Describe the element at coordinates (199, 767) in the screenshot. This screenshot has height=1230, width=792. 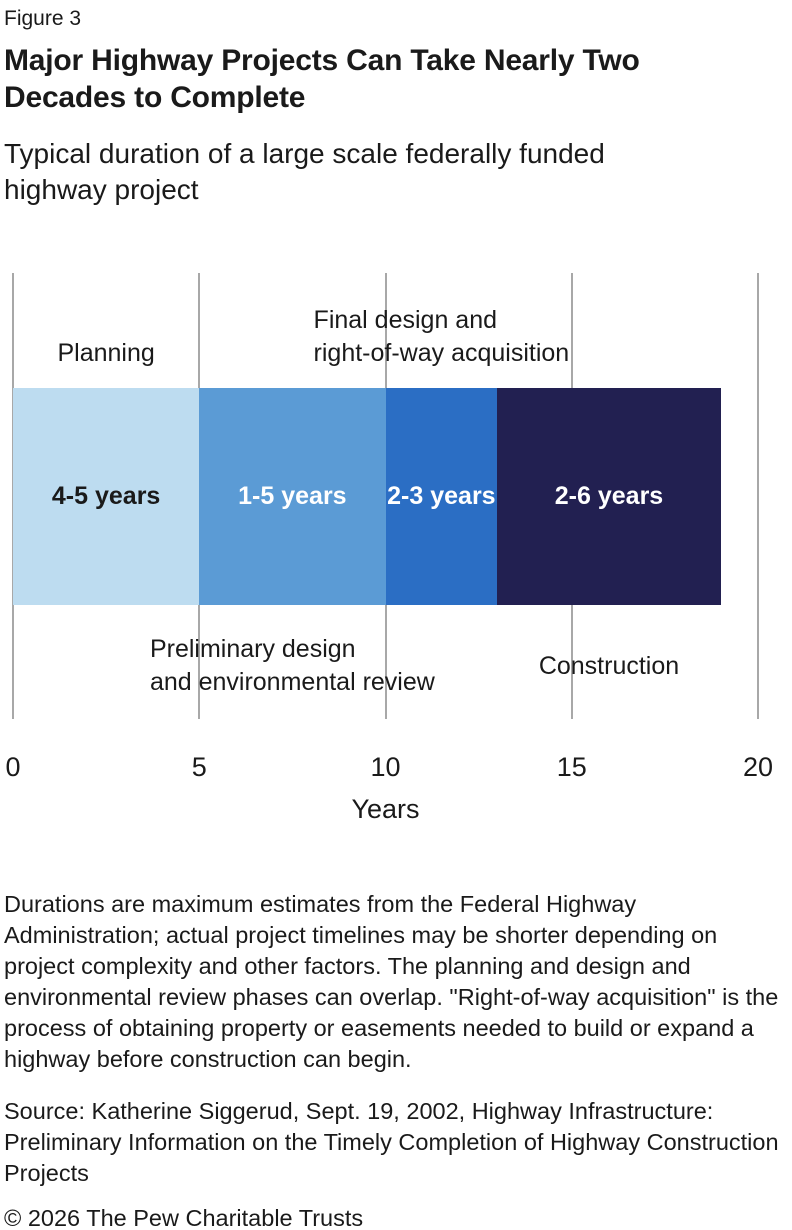
I see `x-tick-label: 5` at that location.